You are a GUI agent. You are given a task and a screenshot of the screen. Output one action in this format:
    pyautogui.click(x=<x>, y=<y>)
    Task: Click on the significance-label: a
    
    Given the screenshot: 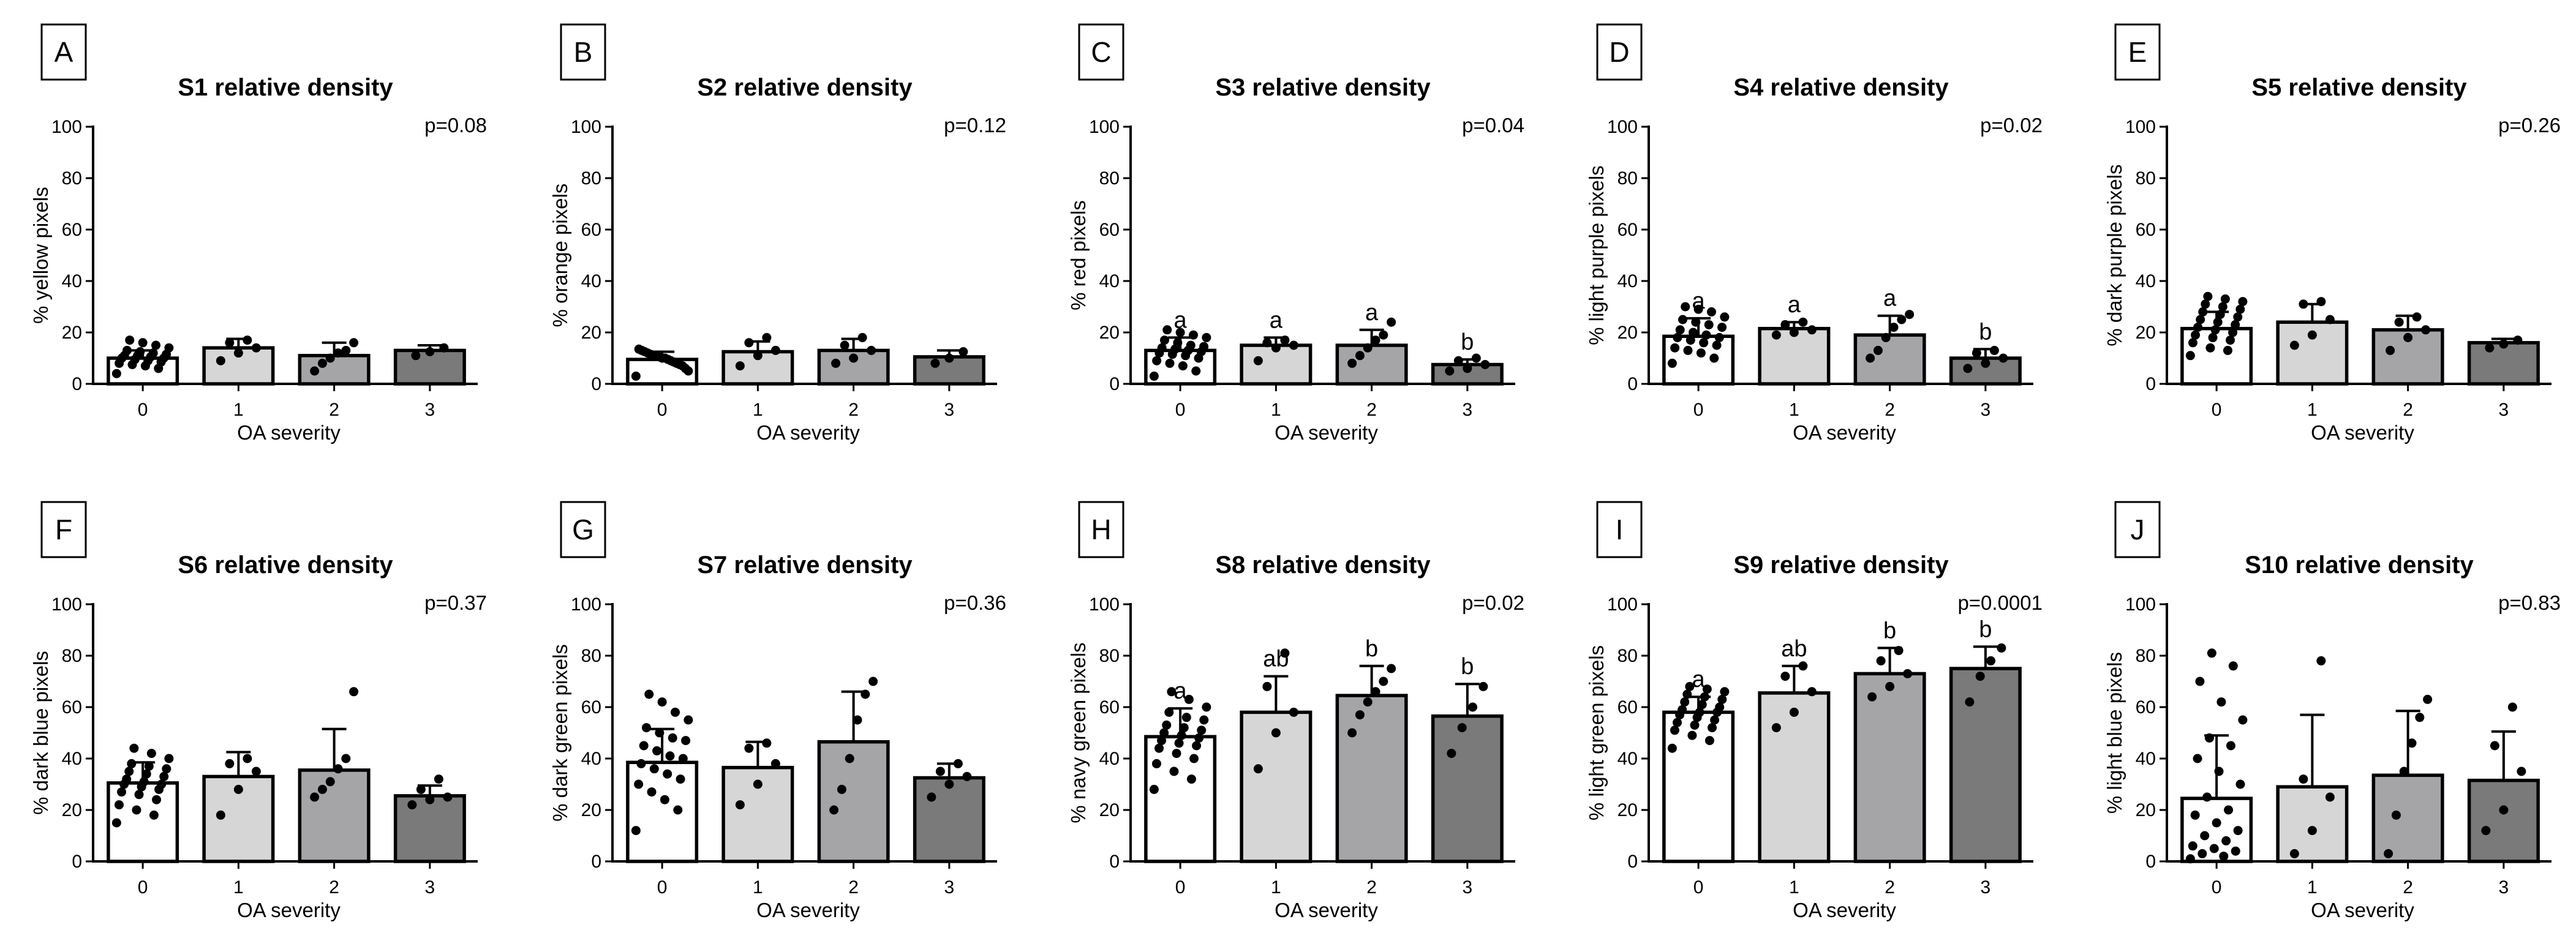 What is the action you would take?
    pyautogui.click(x=1699, y=679)
    